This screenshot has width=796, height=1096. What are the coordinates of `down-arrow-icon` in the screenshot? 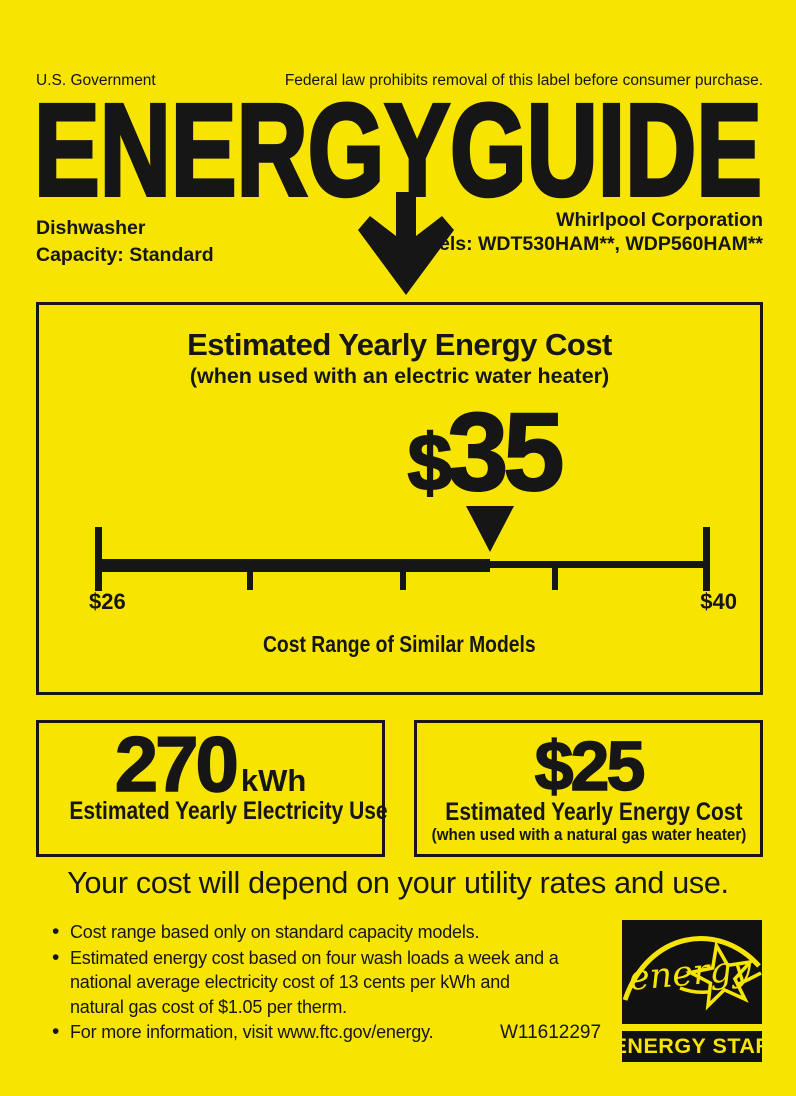 It's located at (406, 243).